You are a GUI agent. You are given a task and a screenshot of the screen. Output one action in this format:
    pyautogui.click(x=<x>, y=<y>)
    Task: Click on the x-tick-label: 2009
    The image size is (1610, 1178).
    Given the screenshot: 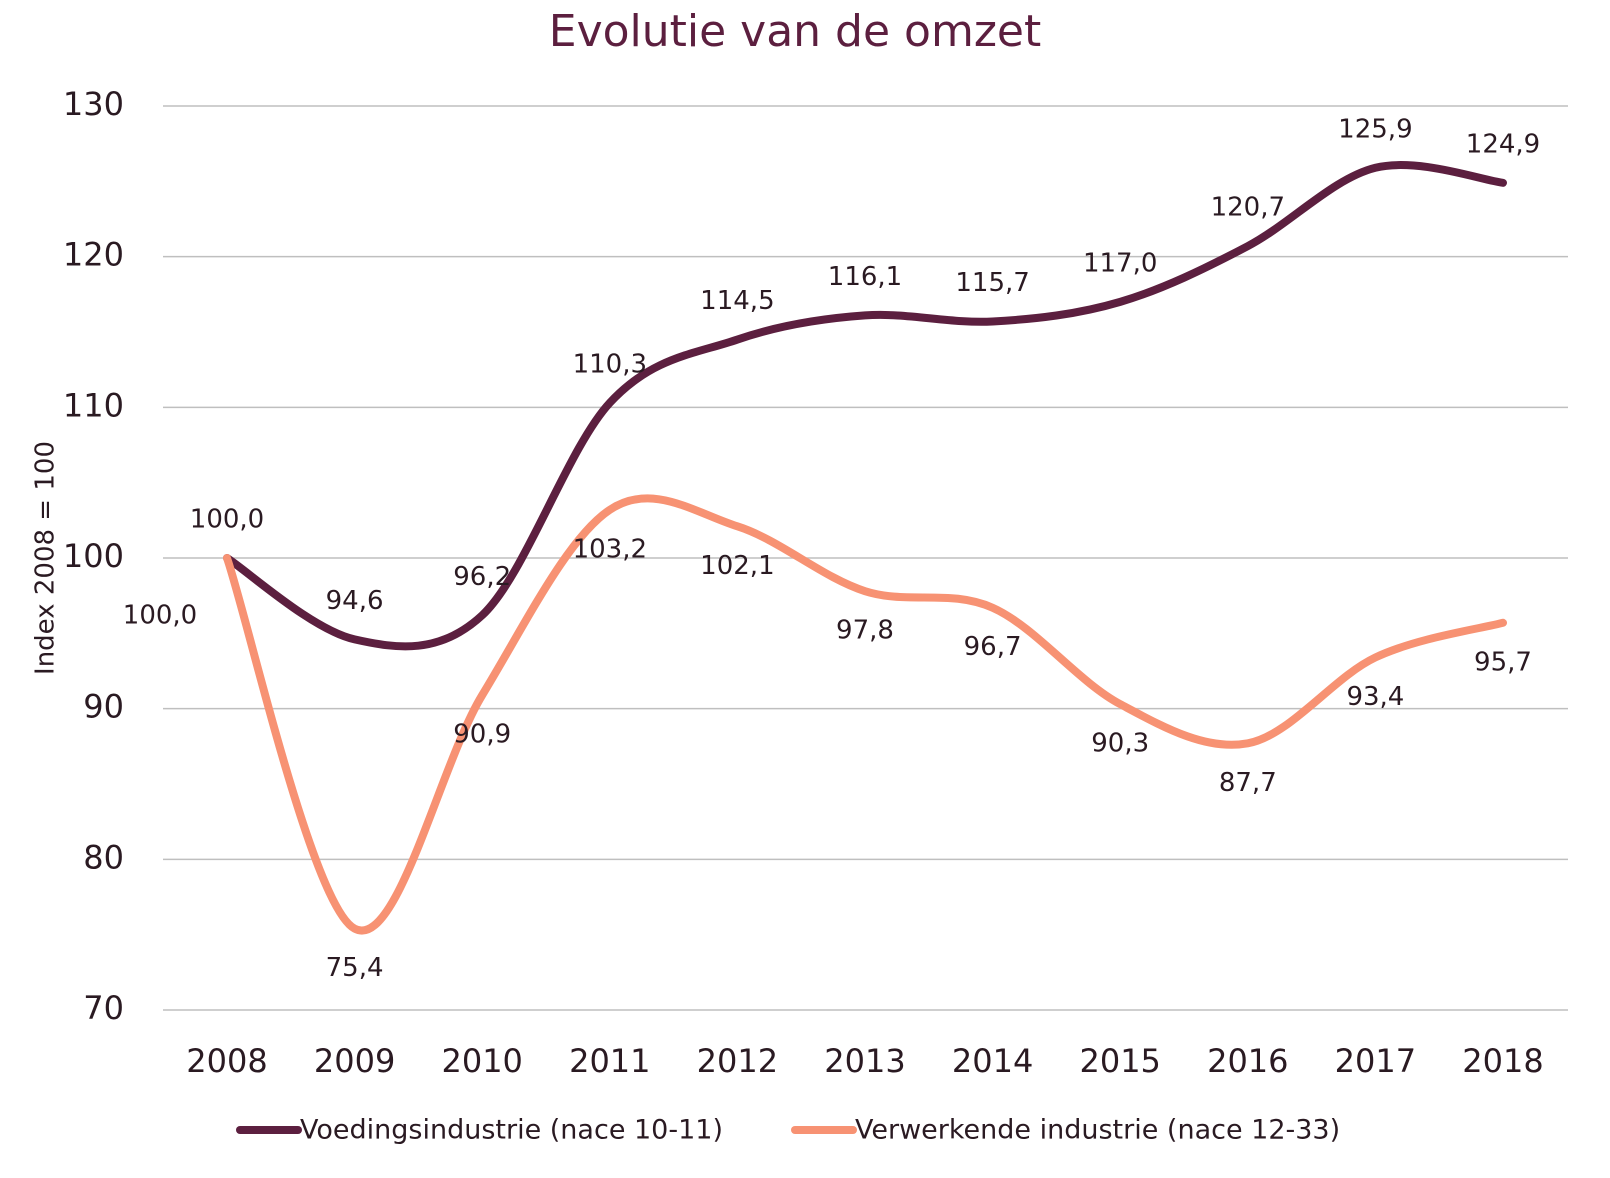 What is the action you would take?
    pyautogui.click(x=354, y=1061)
    